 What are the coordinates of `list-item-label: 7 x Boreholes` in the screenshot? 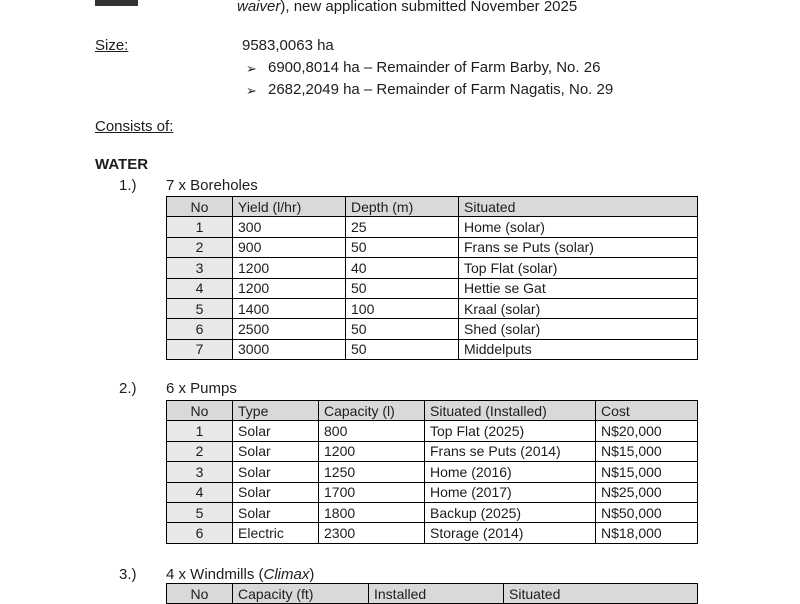 It's located at (212, 185).